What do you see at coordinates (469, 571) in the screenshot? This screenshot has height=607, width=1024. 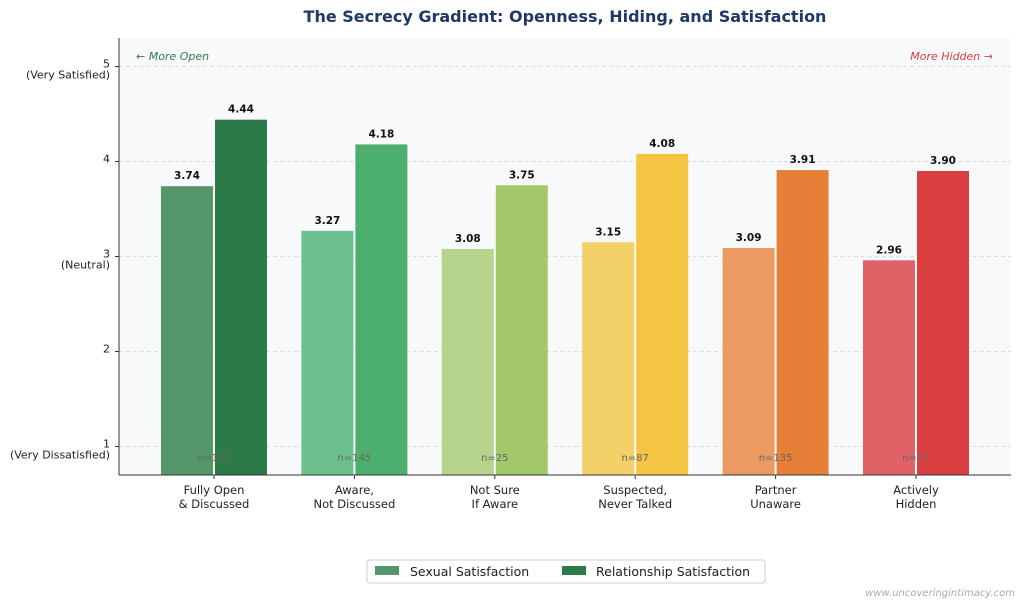 I see `legend-label-sexual: Sexual Satisfaction` at bounding box center [469, 571].